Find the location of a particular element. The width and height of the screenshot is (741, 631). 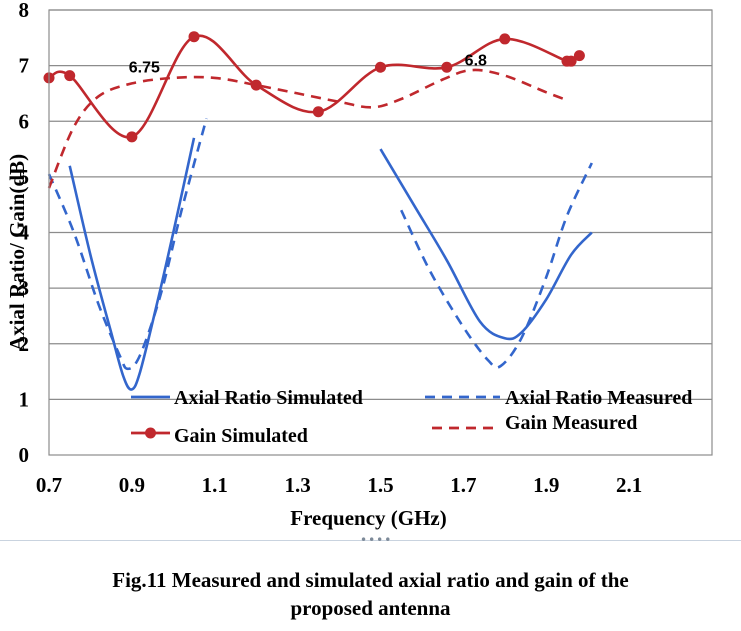

x-tick-label: 1.5 is located at coordinates (380, 485).